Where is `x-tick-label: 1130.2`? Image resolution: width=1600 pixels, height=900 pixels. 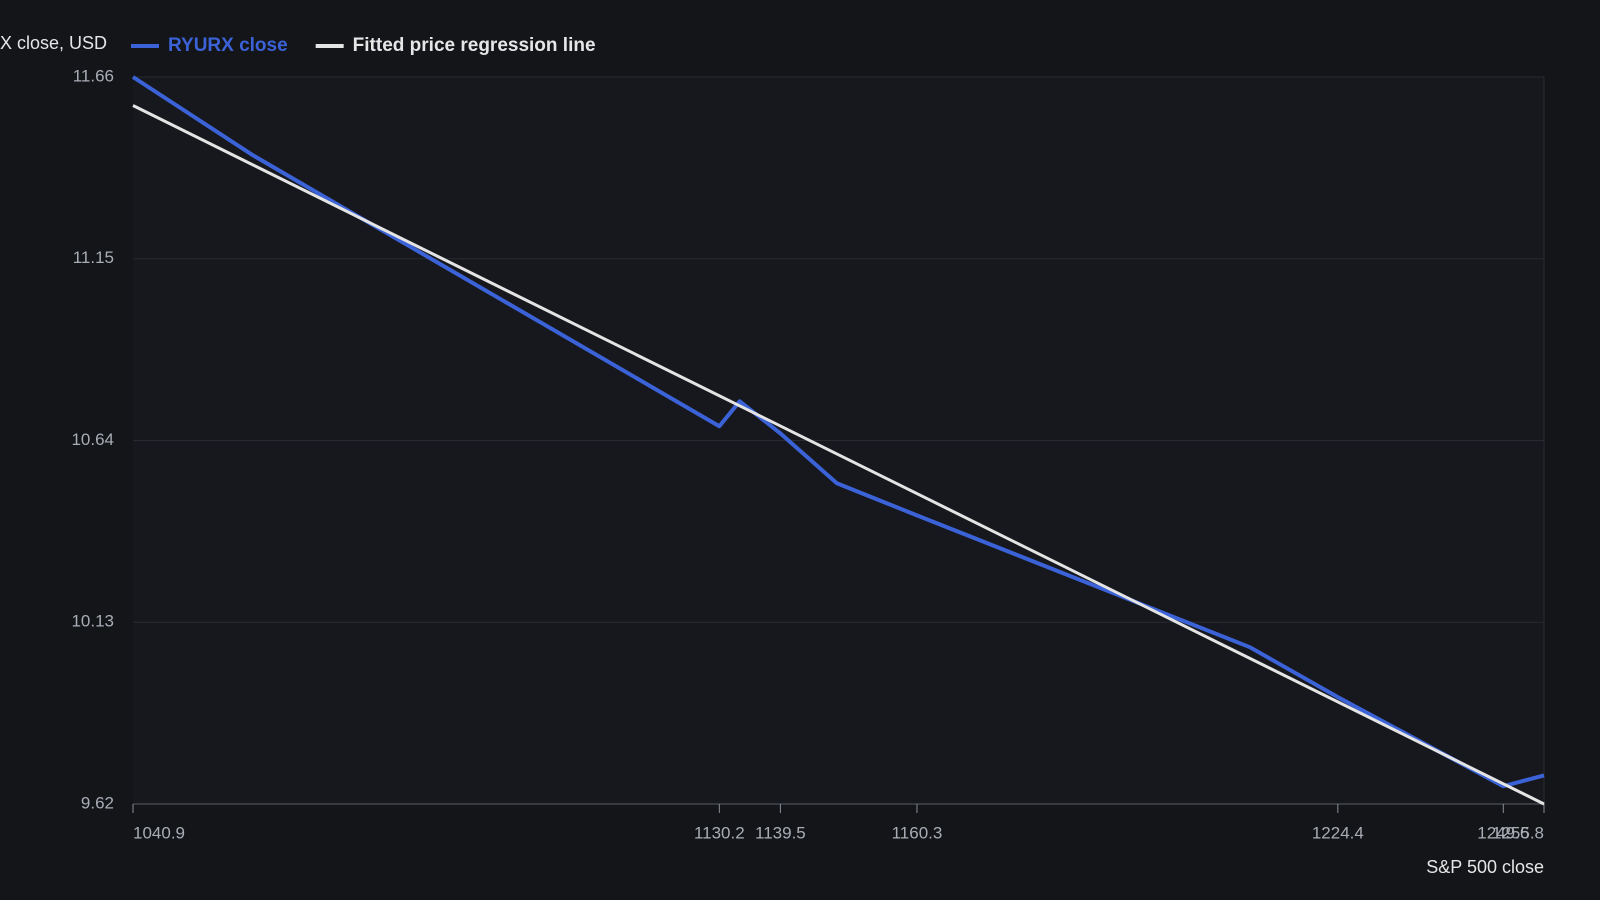
x-tick-label: 1130.2 is located at coordinates (719, 832).